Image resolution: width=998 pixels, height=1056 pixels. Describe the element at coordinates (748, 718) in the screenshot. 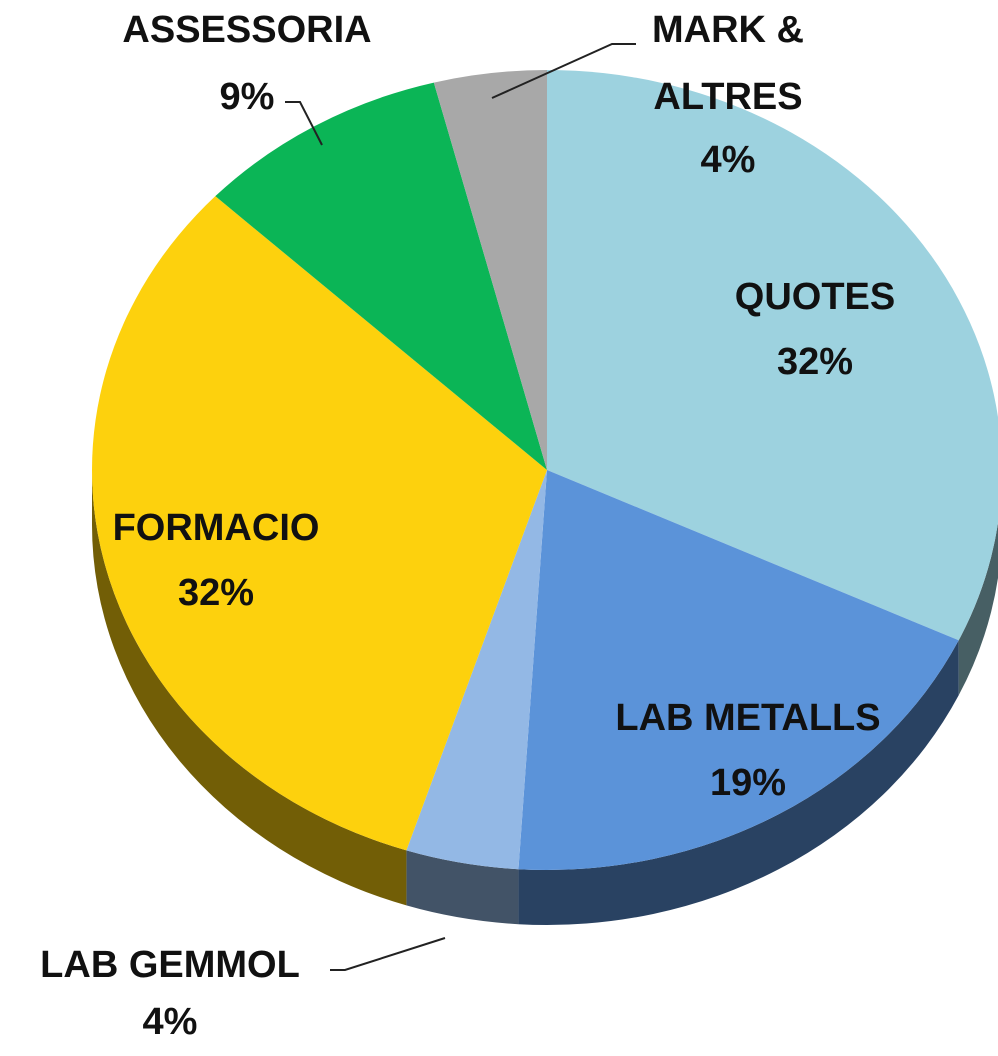

I see `slice-label: LAB METALLS` at that location.